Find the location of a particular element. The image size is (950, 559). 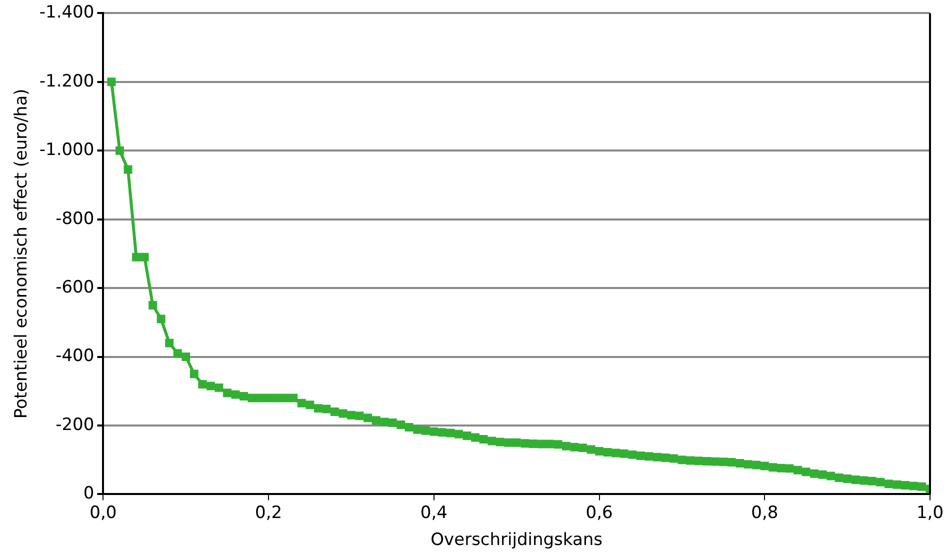

x-tick-label: 0,0 is located at coordinates (103, 512).